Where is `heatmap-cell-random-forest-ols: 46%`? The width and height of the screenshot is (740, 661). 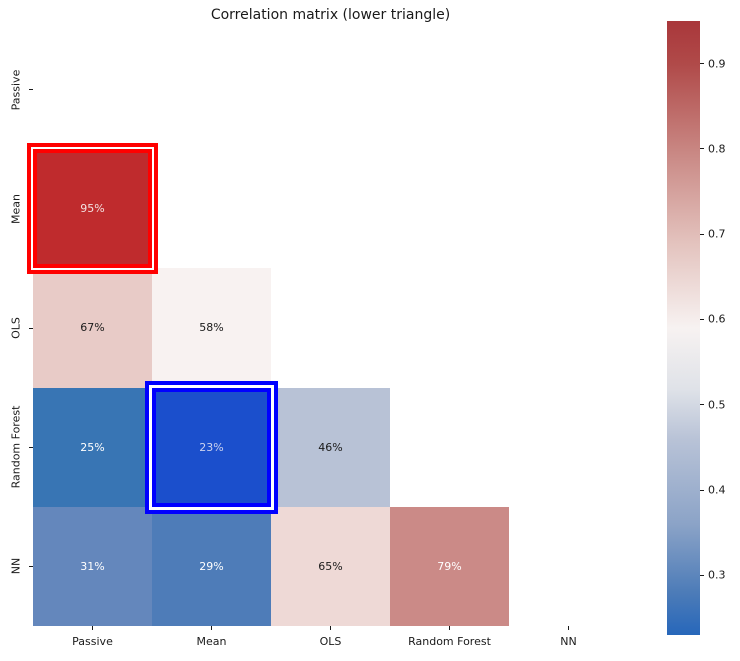
heatmap-cell-random-forest-ols: 46% is located at coordinates (330, 447).